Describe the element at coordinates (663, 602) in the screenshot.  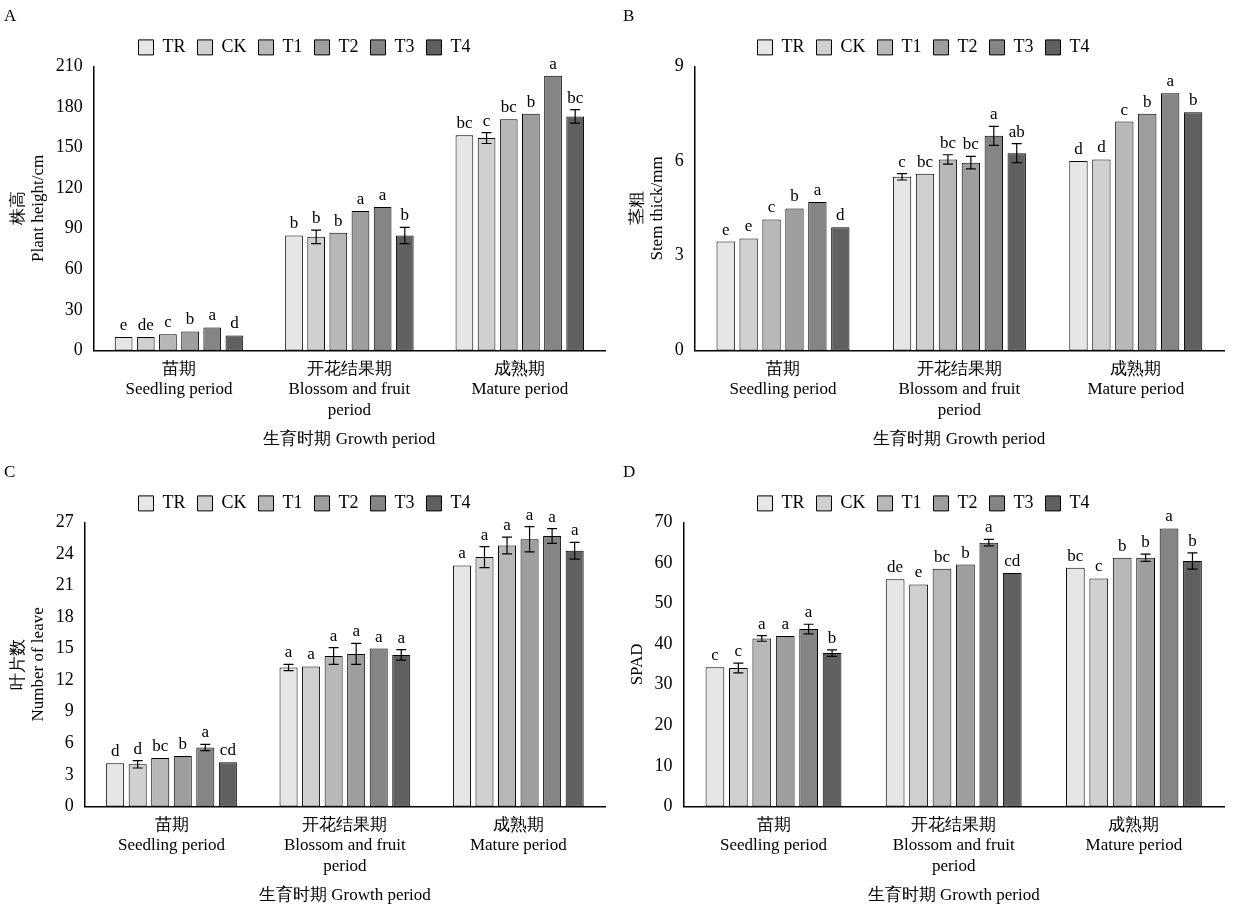
I see `y-tick-label: 50` at that location.